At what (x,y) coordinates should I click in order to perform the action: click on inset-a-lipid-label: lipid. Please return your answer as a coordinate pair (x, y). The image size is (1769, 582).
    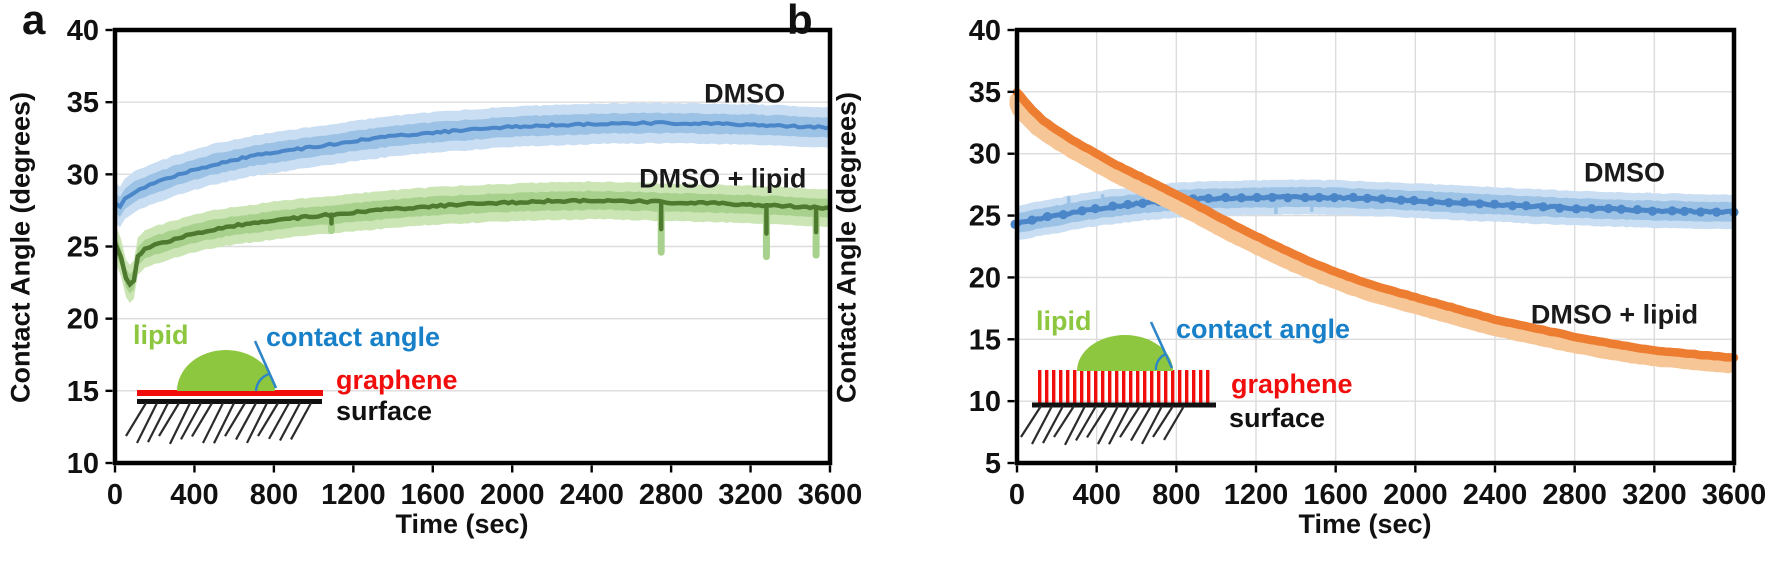
    Looking at the image, I should click on (161, 335).